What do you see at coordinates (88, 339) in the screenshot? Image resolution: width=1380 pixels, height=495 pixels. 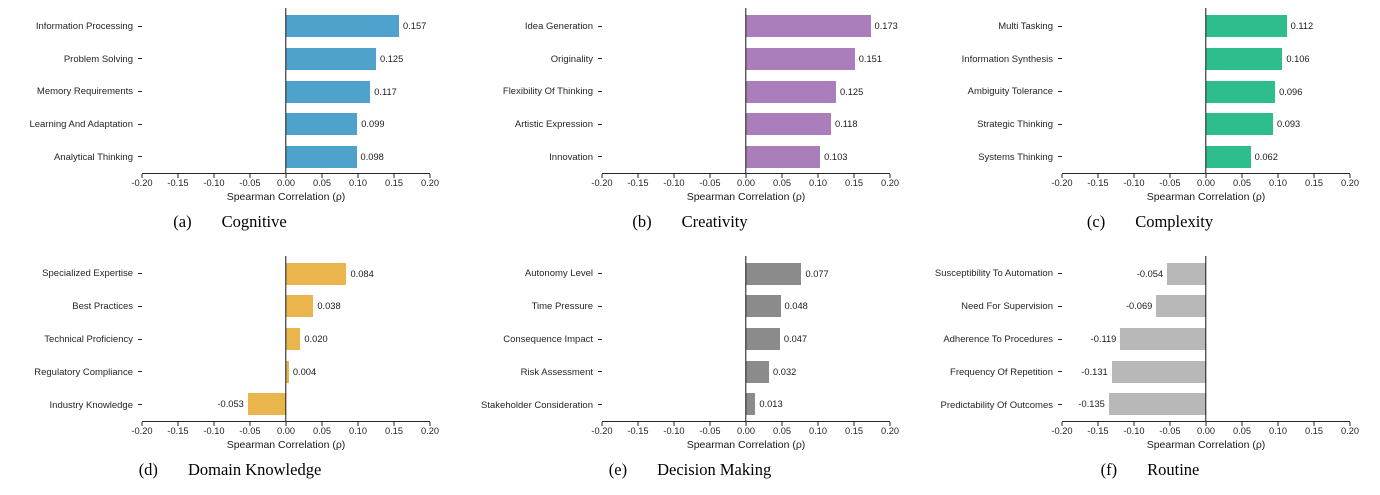 I see `y-axis-label: Technical Proficiency` at bounding box center [88, 339].